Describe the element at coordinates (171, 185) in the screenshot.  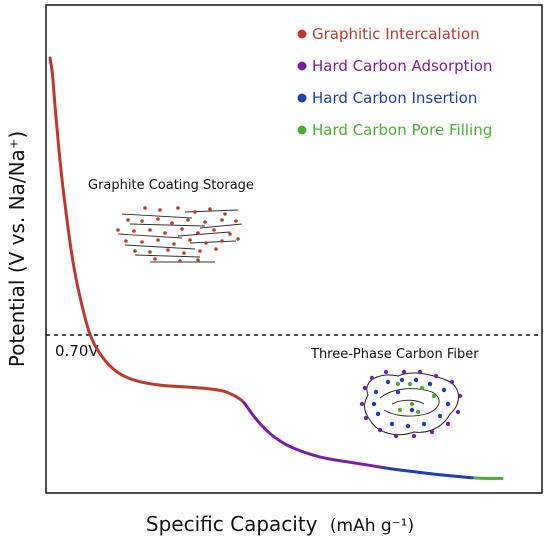
I see `annotation-graphite-coating: Graphite Coating Storage` at that location.